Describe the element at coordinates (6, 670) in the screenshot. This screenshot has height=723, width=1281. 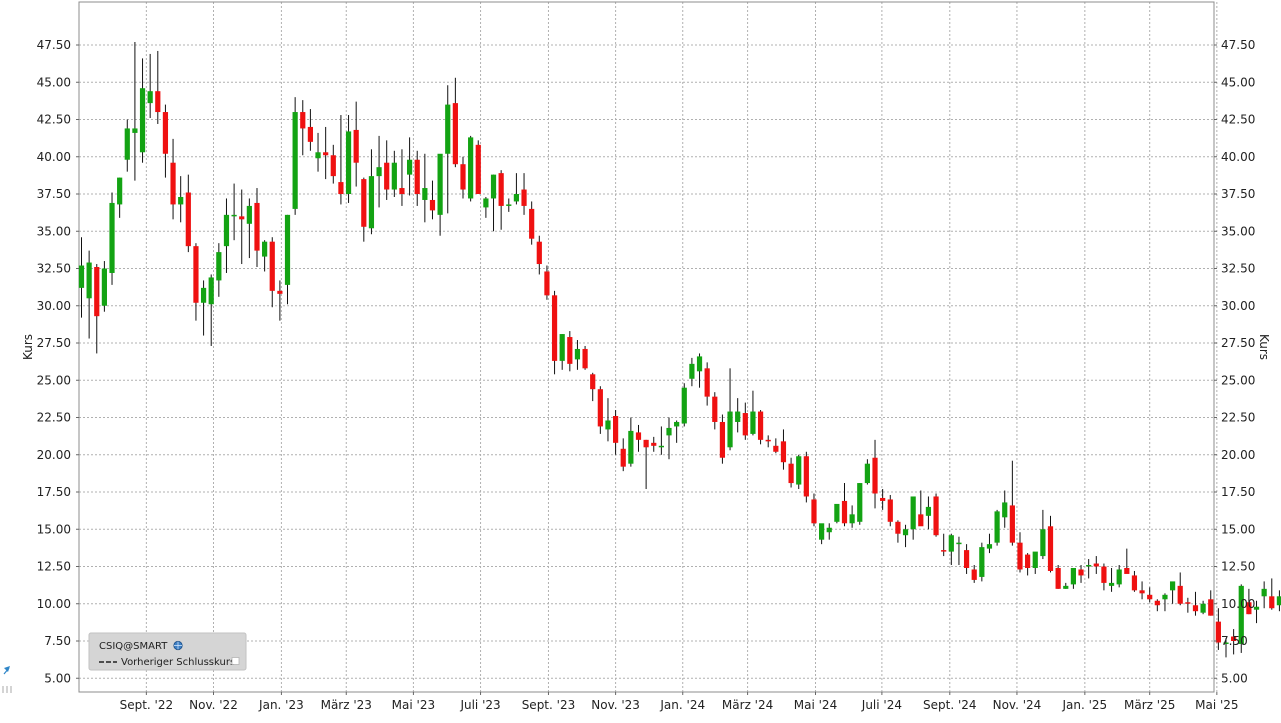
I see `drawing-tool-icon` at that location.